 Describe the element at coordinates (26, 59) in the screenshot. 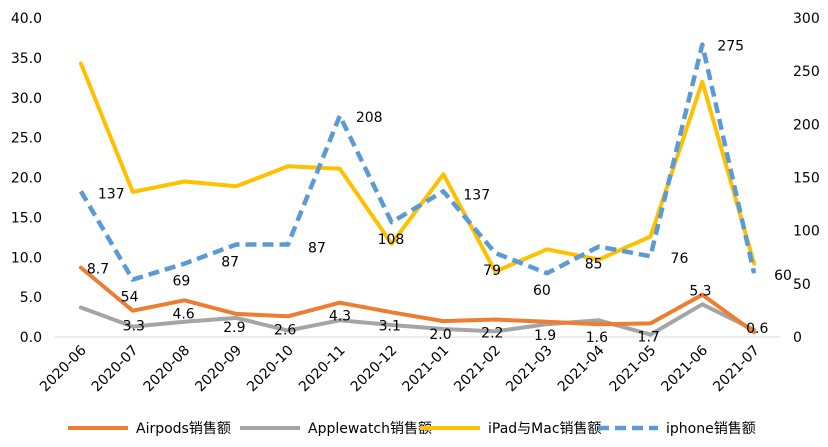

I see `y-left-tick-label: 35.0` at that location.